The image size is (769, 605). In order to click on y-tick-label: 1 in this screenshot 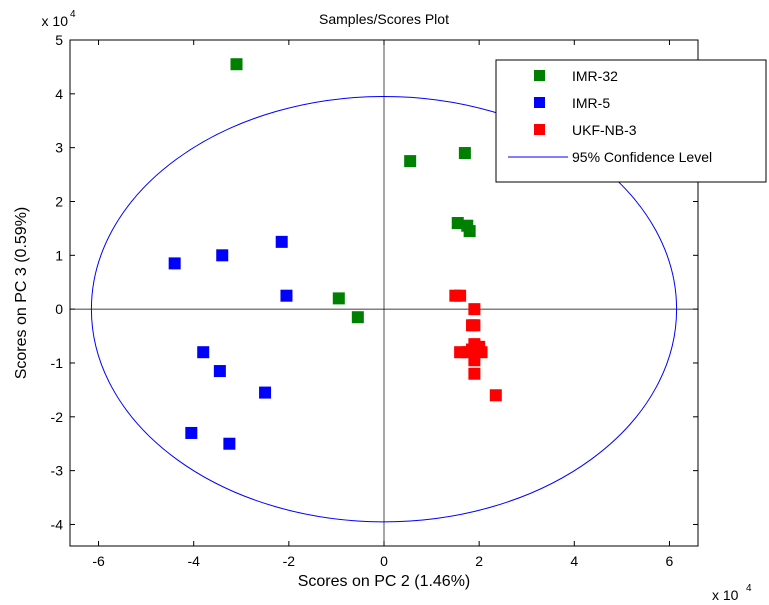, I will do `click(59, 255)`.